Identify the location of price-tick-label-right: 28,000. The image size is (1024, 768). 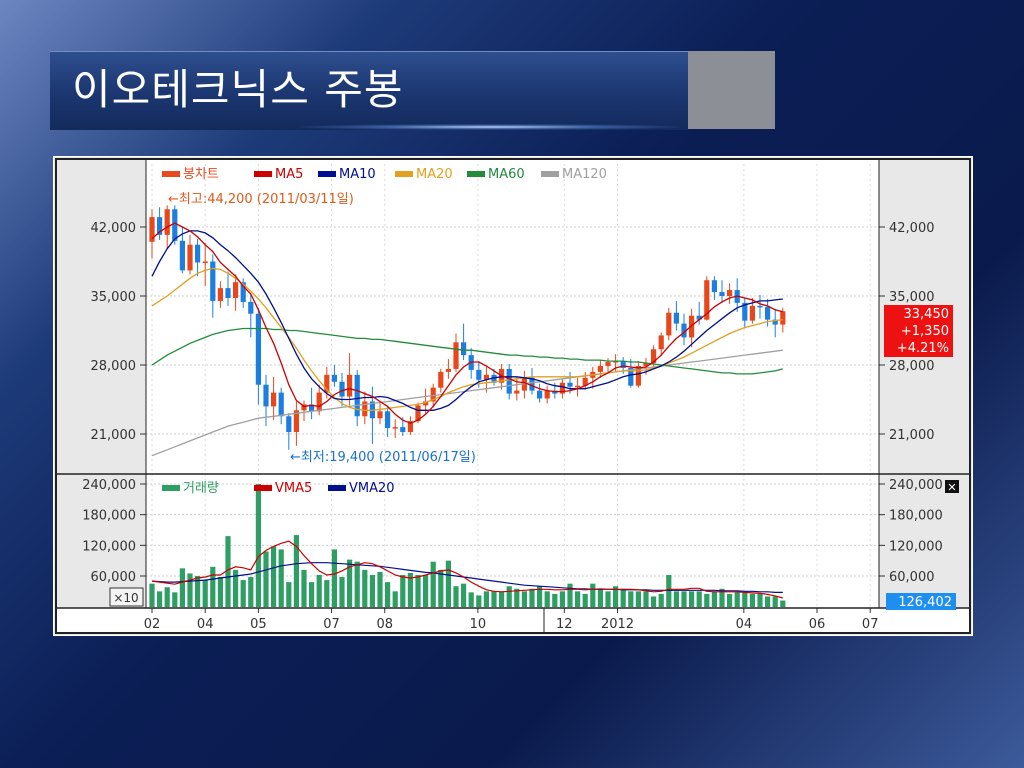
(912, 366).